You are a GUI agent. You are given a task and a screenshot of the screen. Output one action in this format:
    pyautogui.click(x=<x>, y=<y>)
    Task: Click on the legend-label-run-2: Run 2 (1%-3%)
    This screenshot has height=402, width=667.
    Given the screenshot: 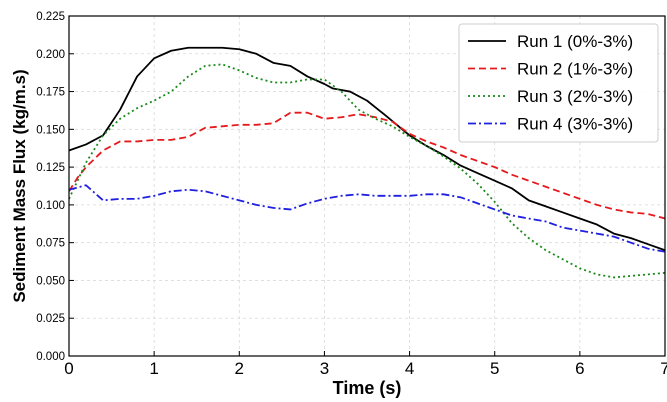 What is the action you would take?
    pyautogui.click(x=575, y=69)
    